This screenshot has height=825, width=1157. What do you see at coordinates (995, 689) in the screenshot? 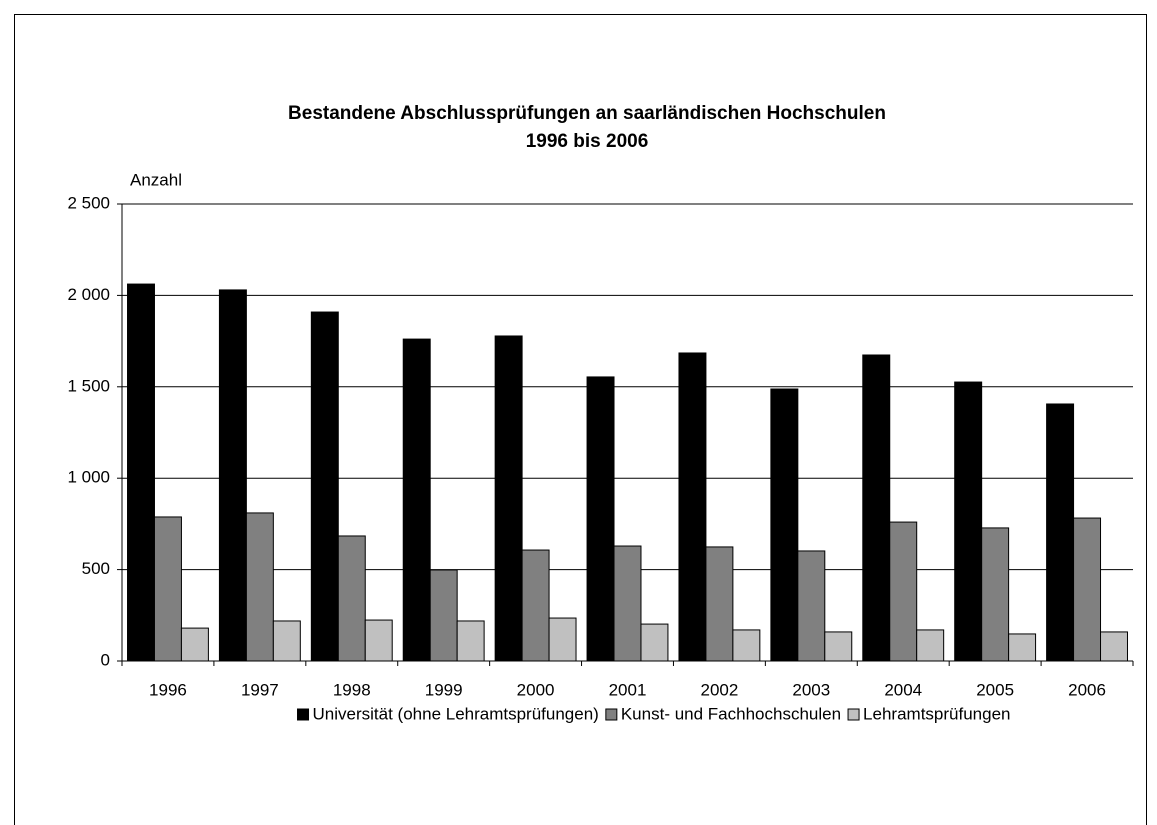
I see `x-tick-label: 2005` at bounding box center [995, 689].